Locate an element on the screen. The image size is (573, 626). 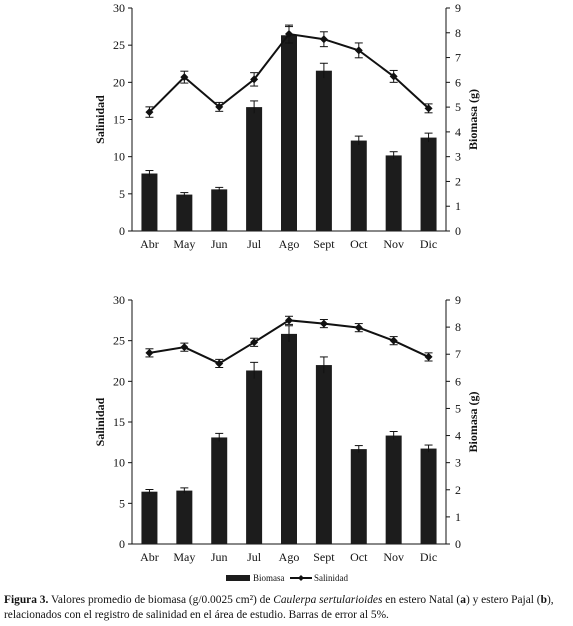
caption-species: Caulerpa sertularioides is located at coordinates (328, 600).